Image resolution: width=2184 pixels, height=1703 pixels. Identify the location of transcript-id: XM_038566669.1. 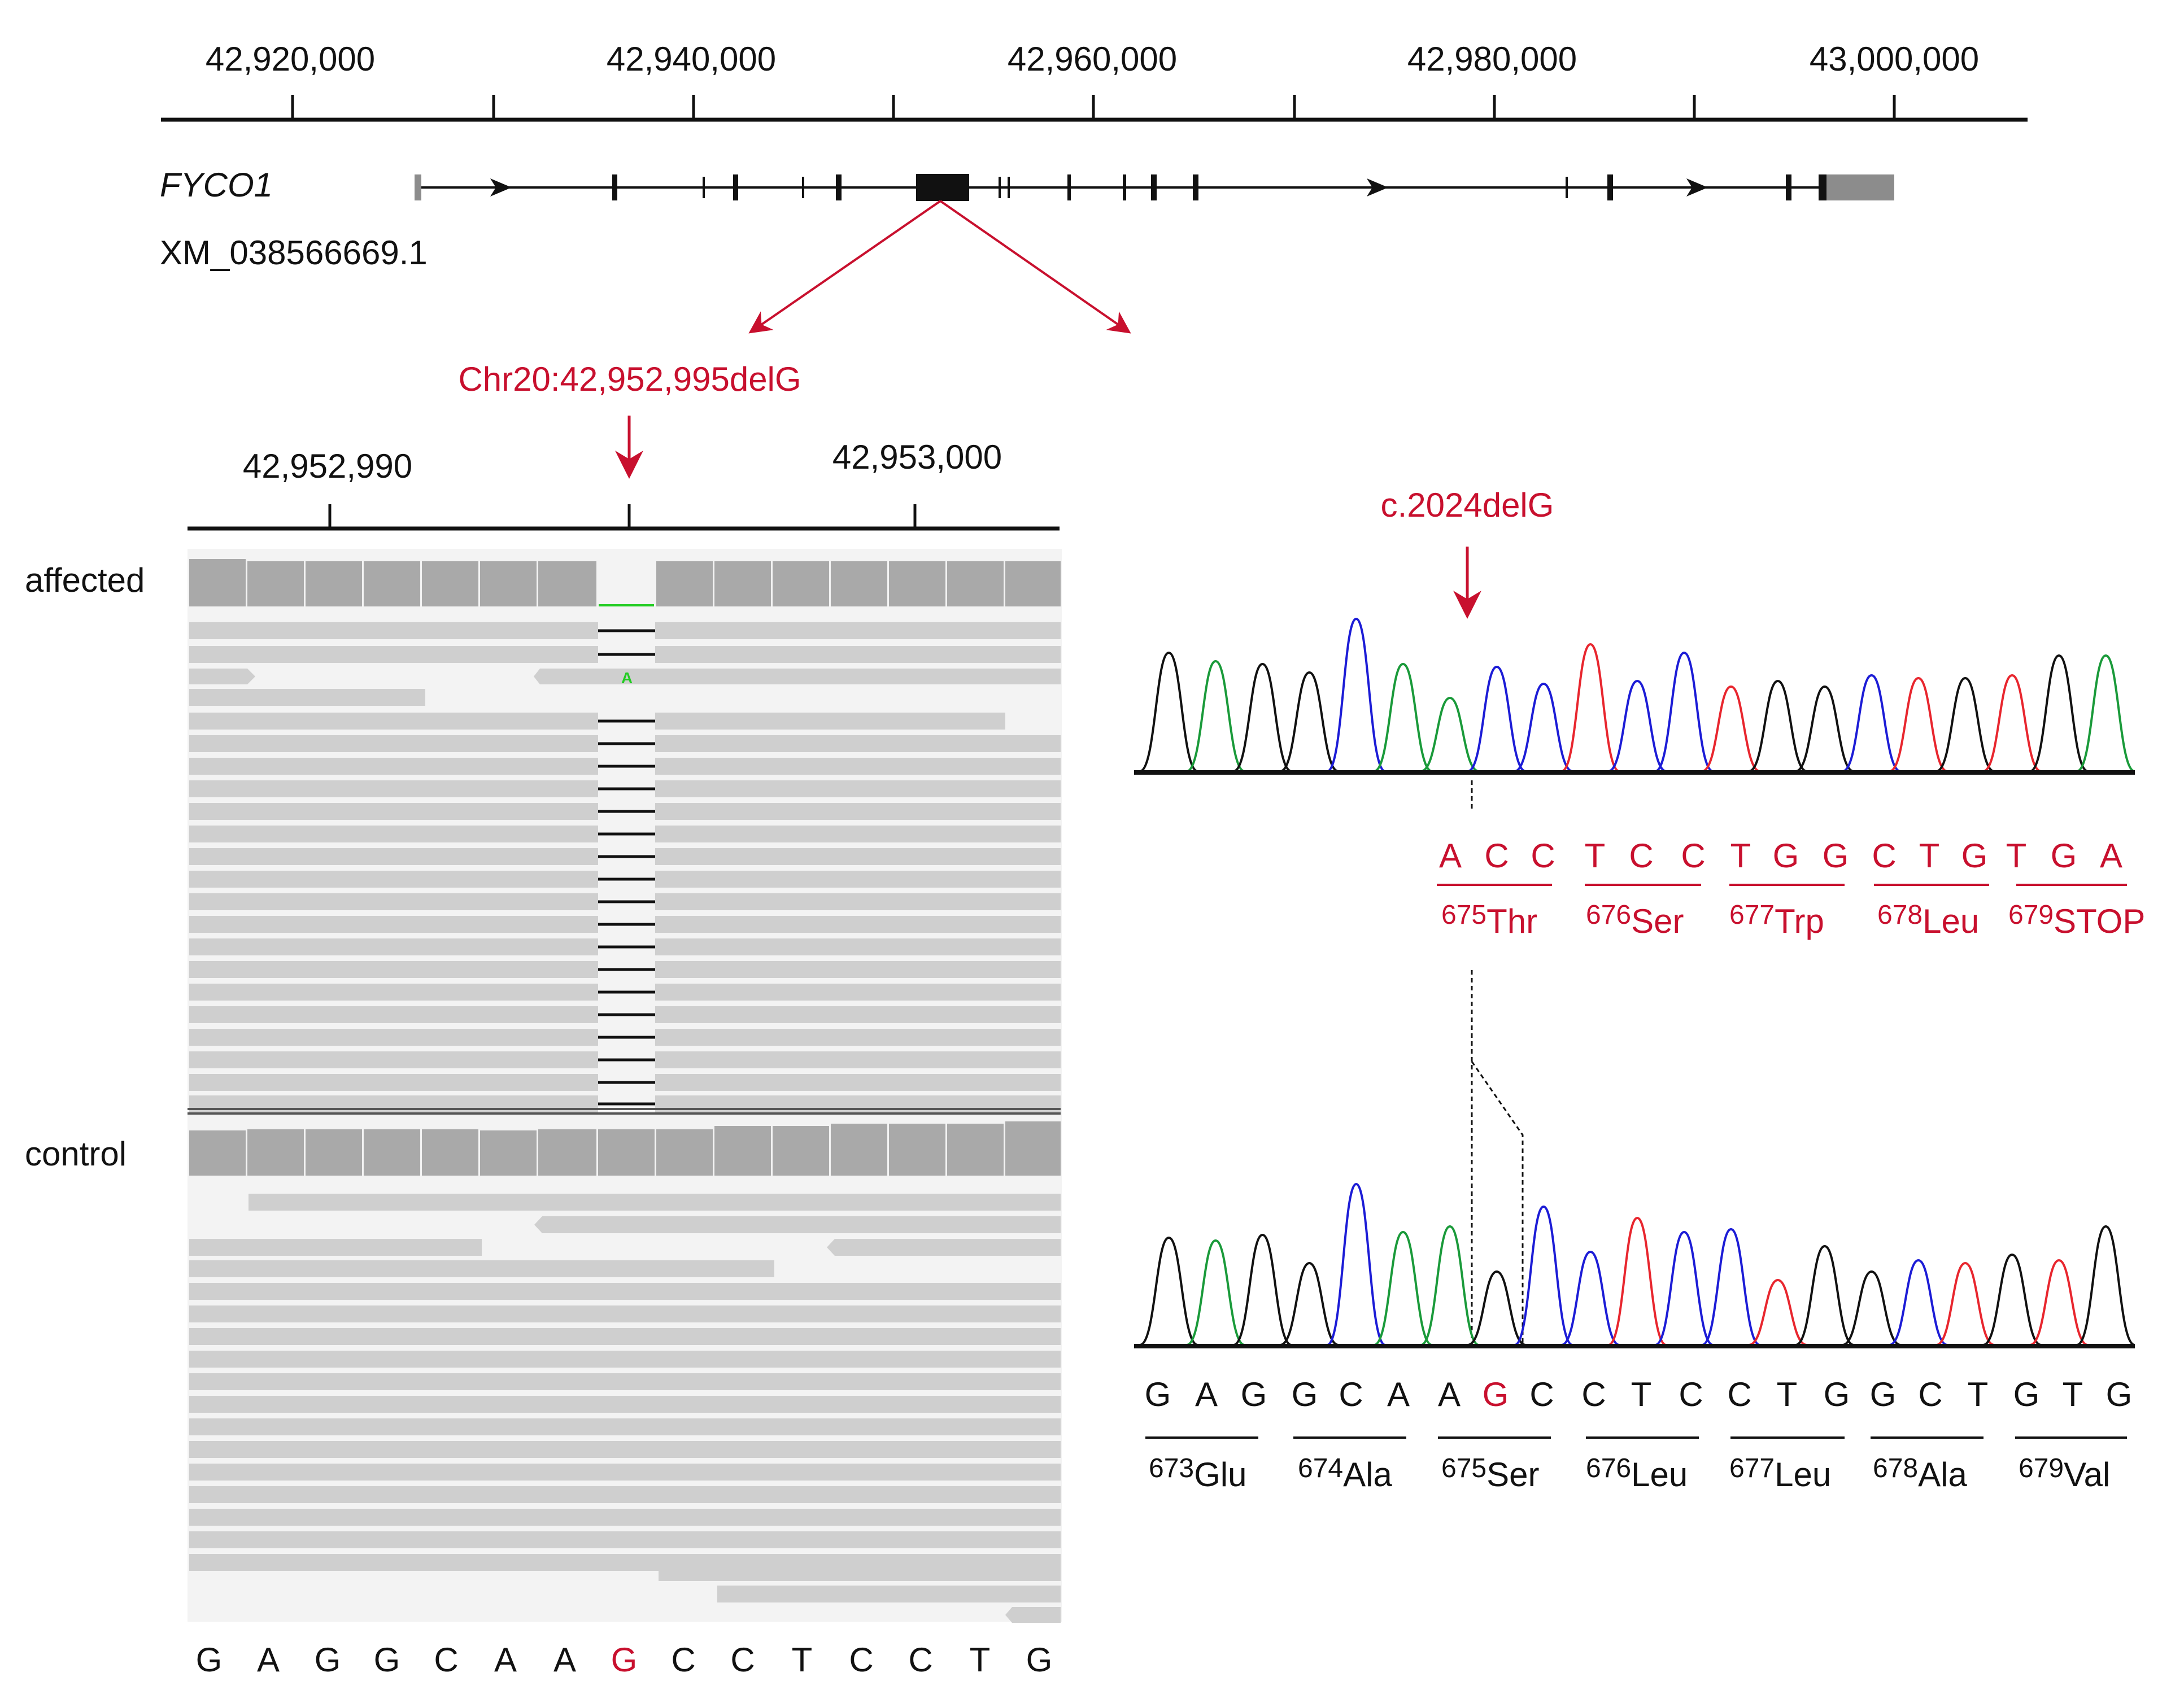
(294, 253).